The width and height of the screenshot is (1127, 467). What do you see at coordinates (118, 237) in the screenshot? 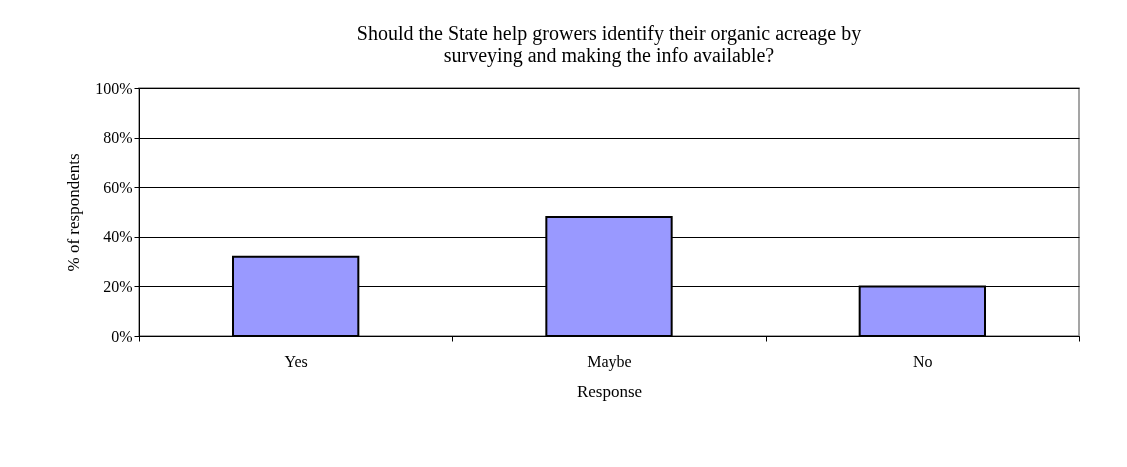
I see `y-tick-label: 40%` at bounding box center [118, 237].